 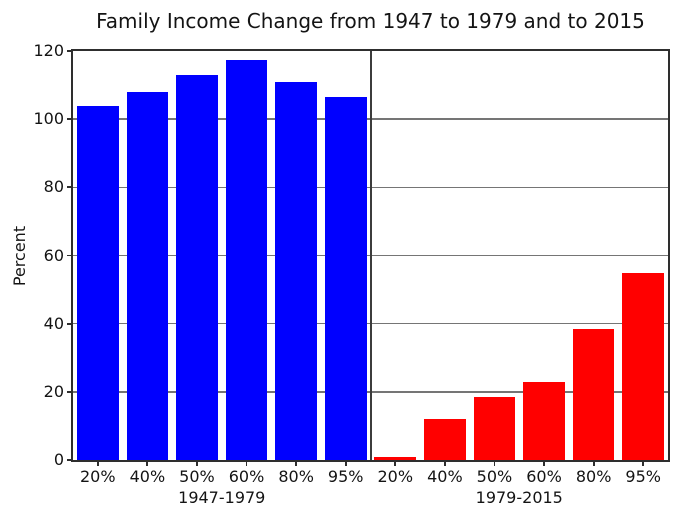 I want to click on series-divider-line, so click(x=370, y=255).